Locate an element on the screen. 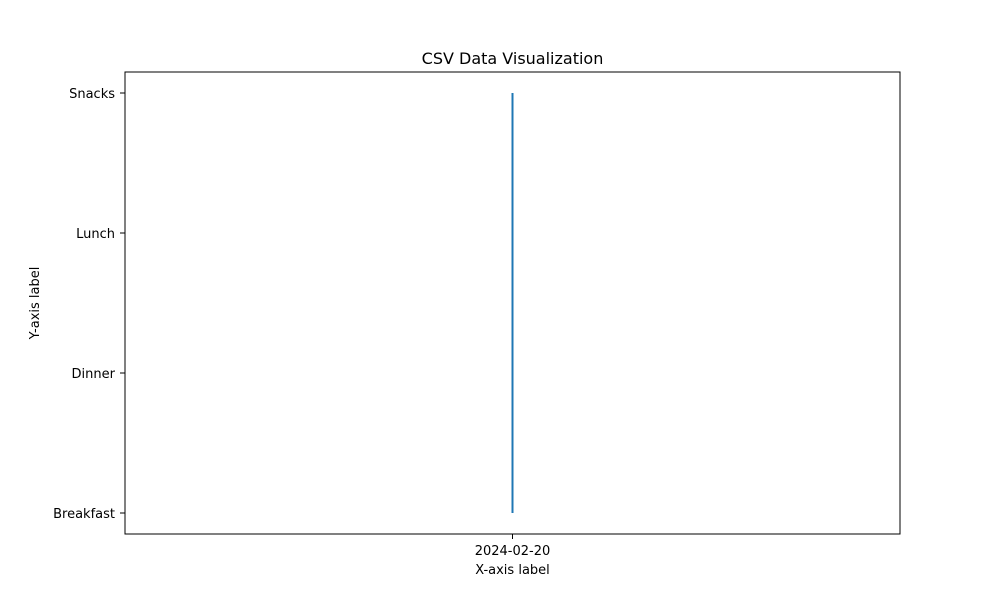  x-tick-label-1: 2024-02-20 is located at coordinates (513, 551).